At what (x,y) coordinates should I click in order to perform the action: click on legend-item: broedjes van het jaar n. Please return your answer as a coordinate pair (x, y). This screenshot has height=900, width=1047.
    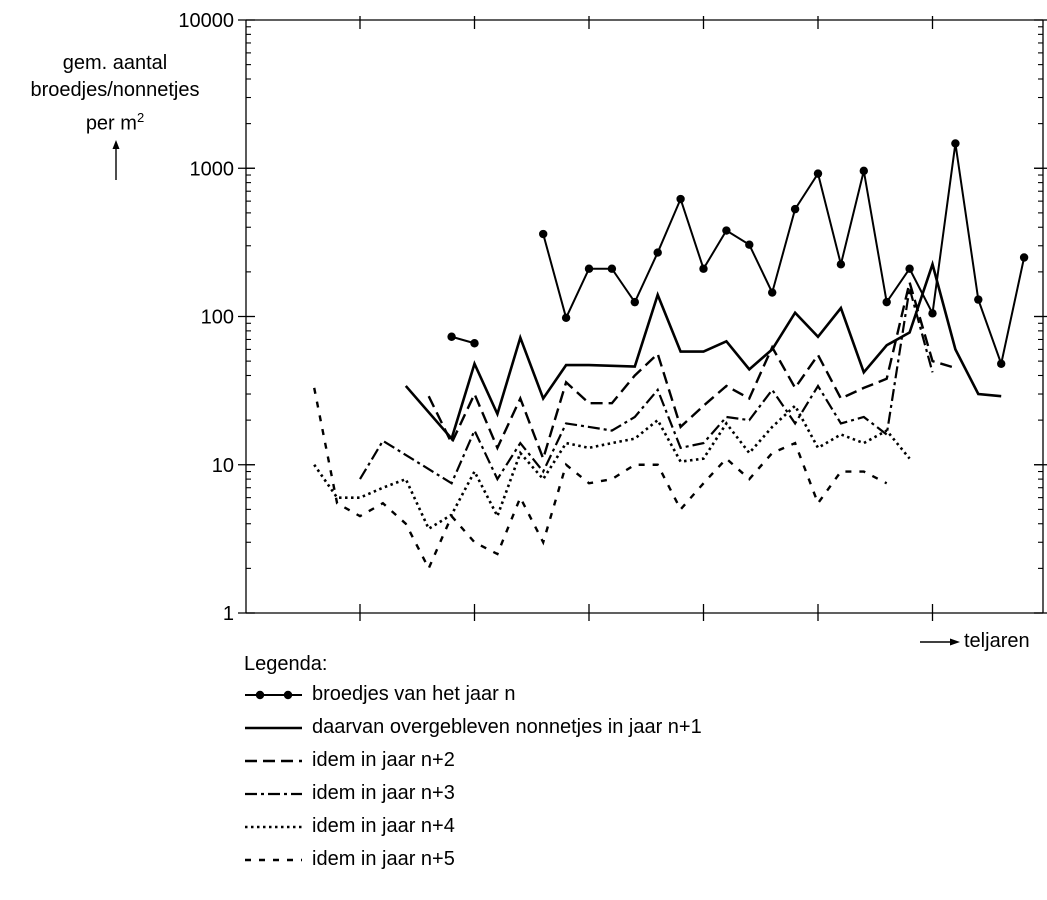
    Looking at the image, I should click on (473, 694).